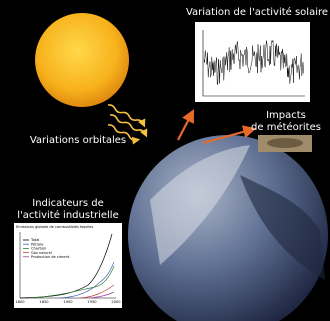 The height and width of the screenshot is (321, 330). What do you see at coordinates (229, 135) in the screenshot?
I see `arrow-impacts` at bounding box center [229, 135].